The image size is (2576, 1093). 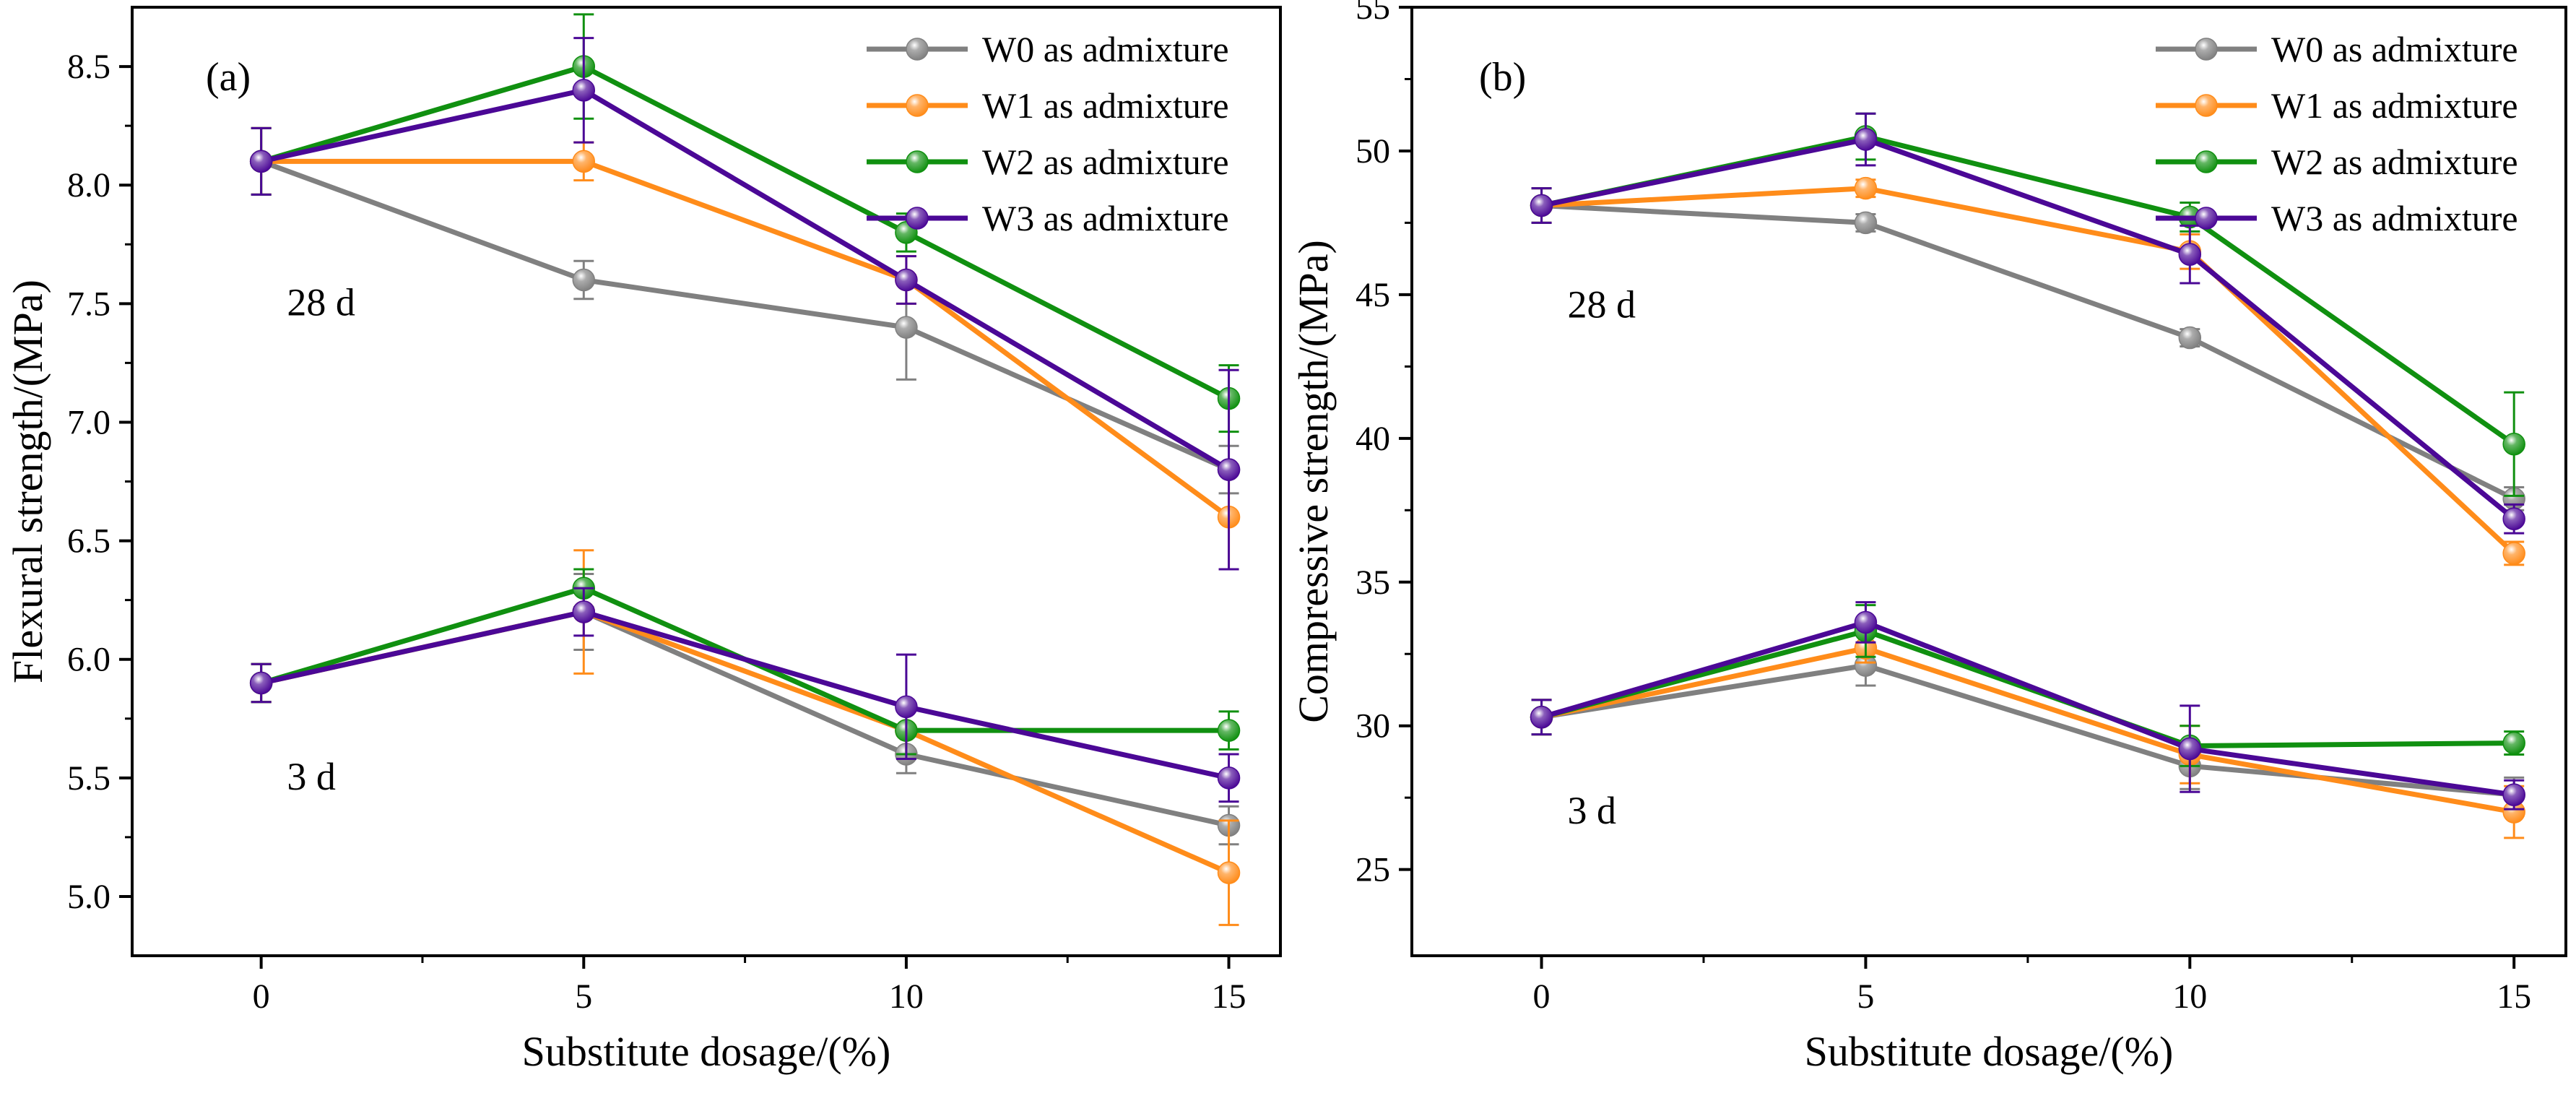 I want to click on legend-label: W3 as admixture, so click(x=1105, y=218).